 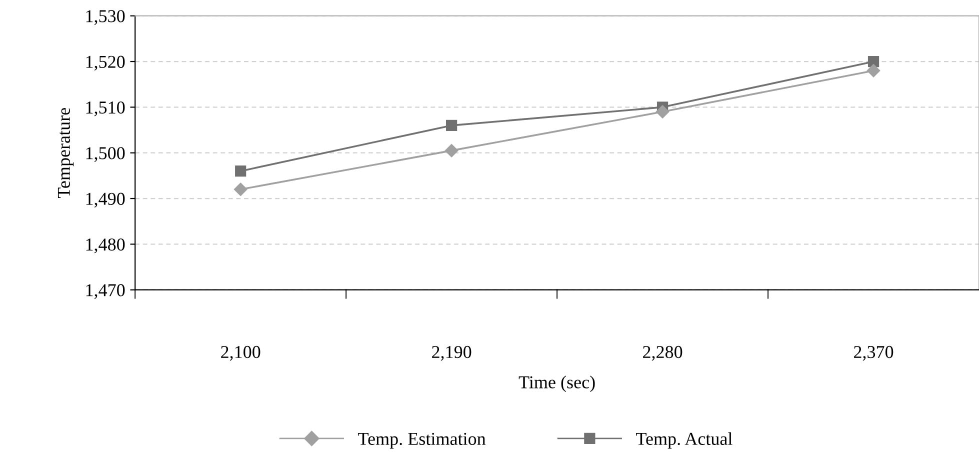 What do you see at coordinates (66, 153) in the screenshot?
I see `y-axis-title: Temperature` at bounding box center [66, 153].